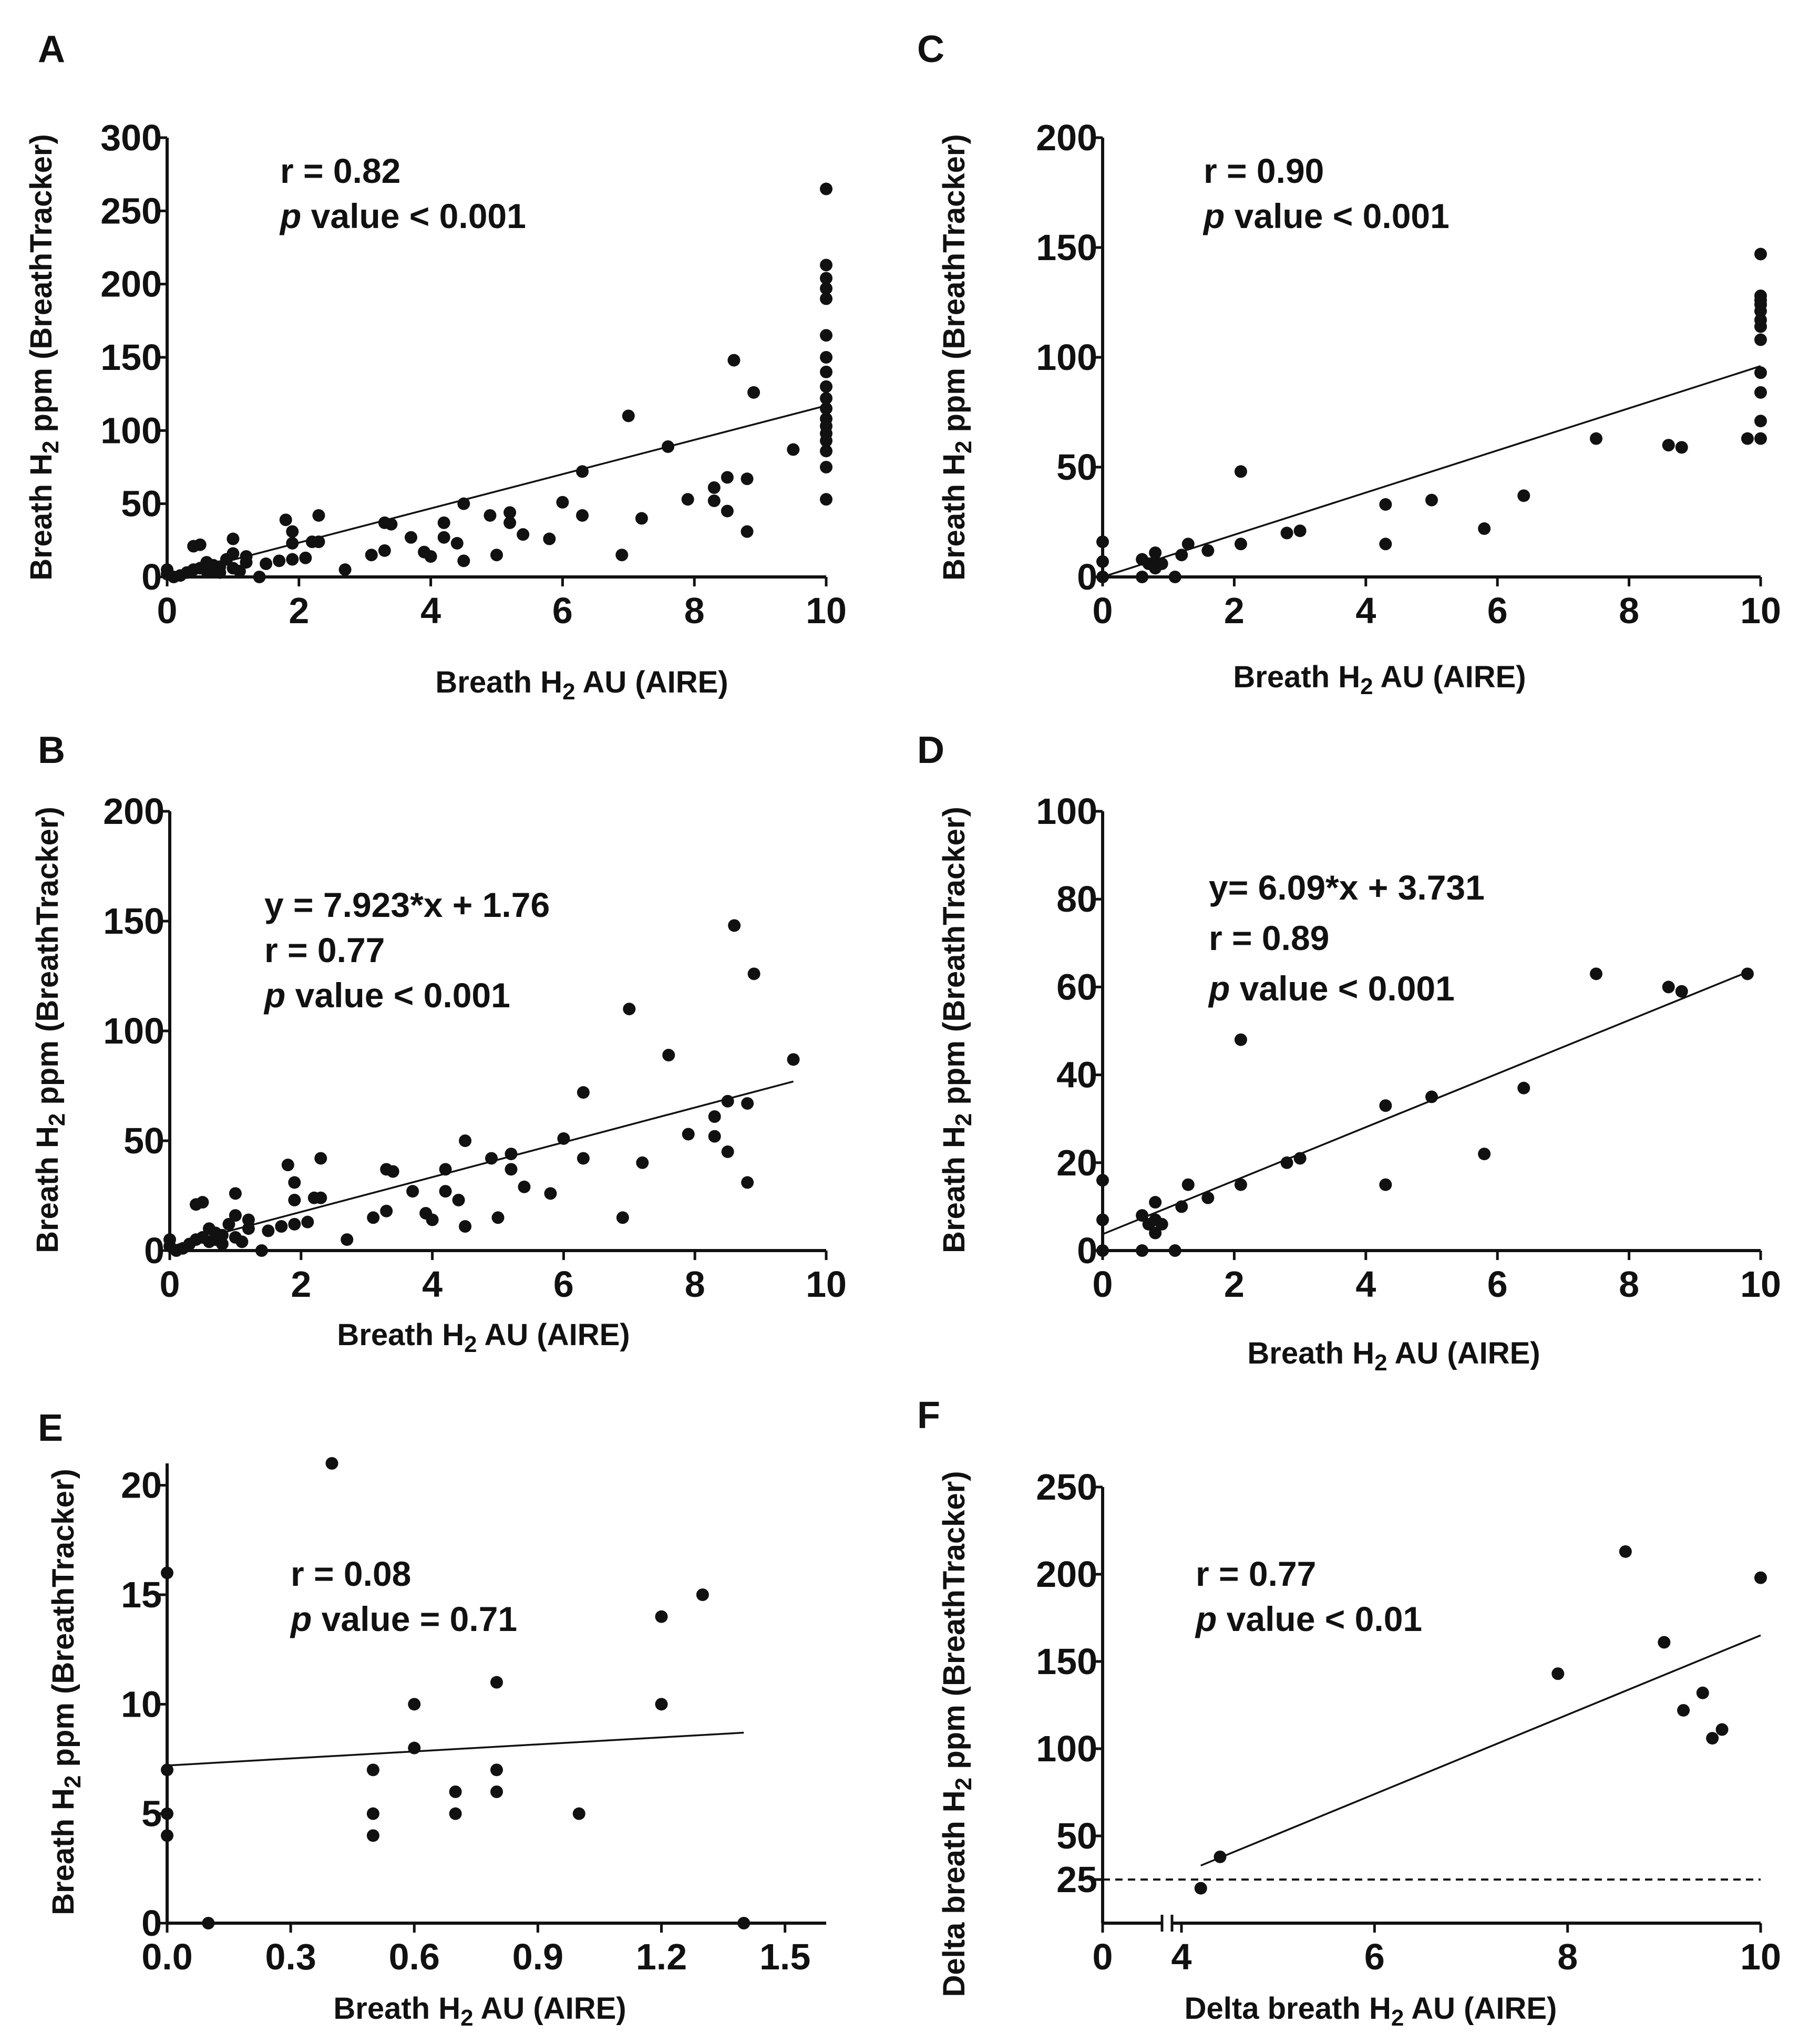 The height and width of the screenshot is (2044, 1799). What do you see at coordinates (1331, 989) in the screenshot?
I see `stat-annotation: p value < 0.001` at bounding box center [1331, 989].